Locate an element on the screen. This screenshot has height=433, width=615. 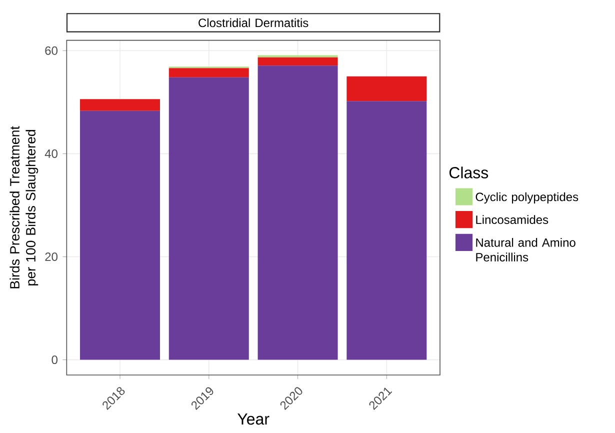
y-axis-title: Birds Prescribed Treatment per 100 Birds Slaughtered is located at coordinates (24, 207).